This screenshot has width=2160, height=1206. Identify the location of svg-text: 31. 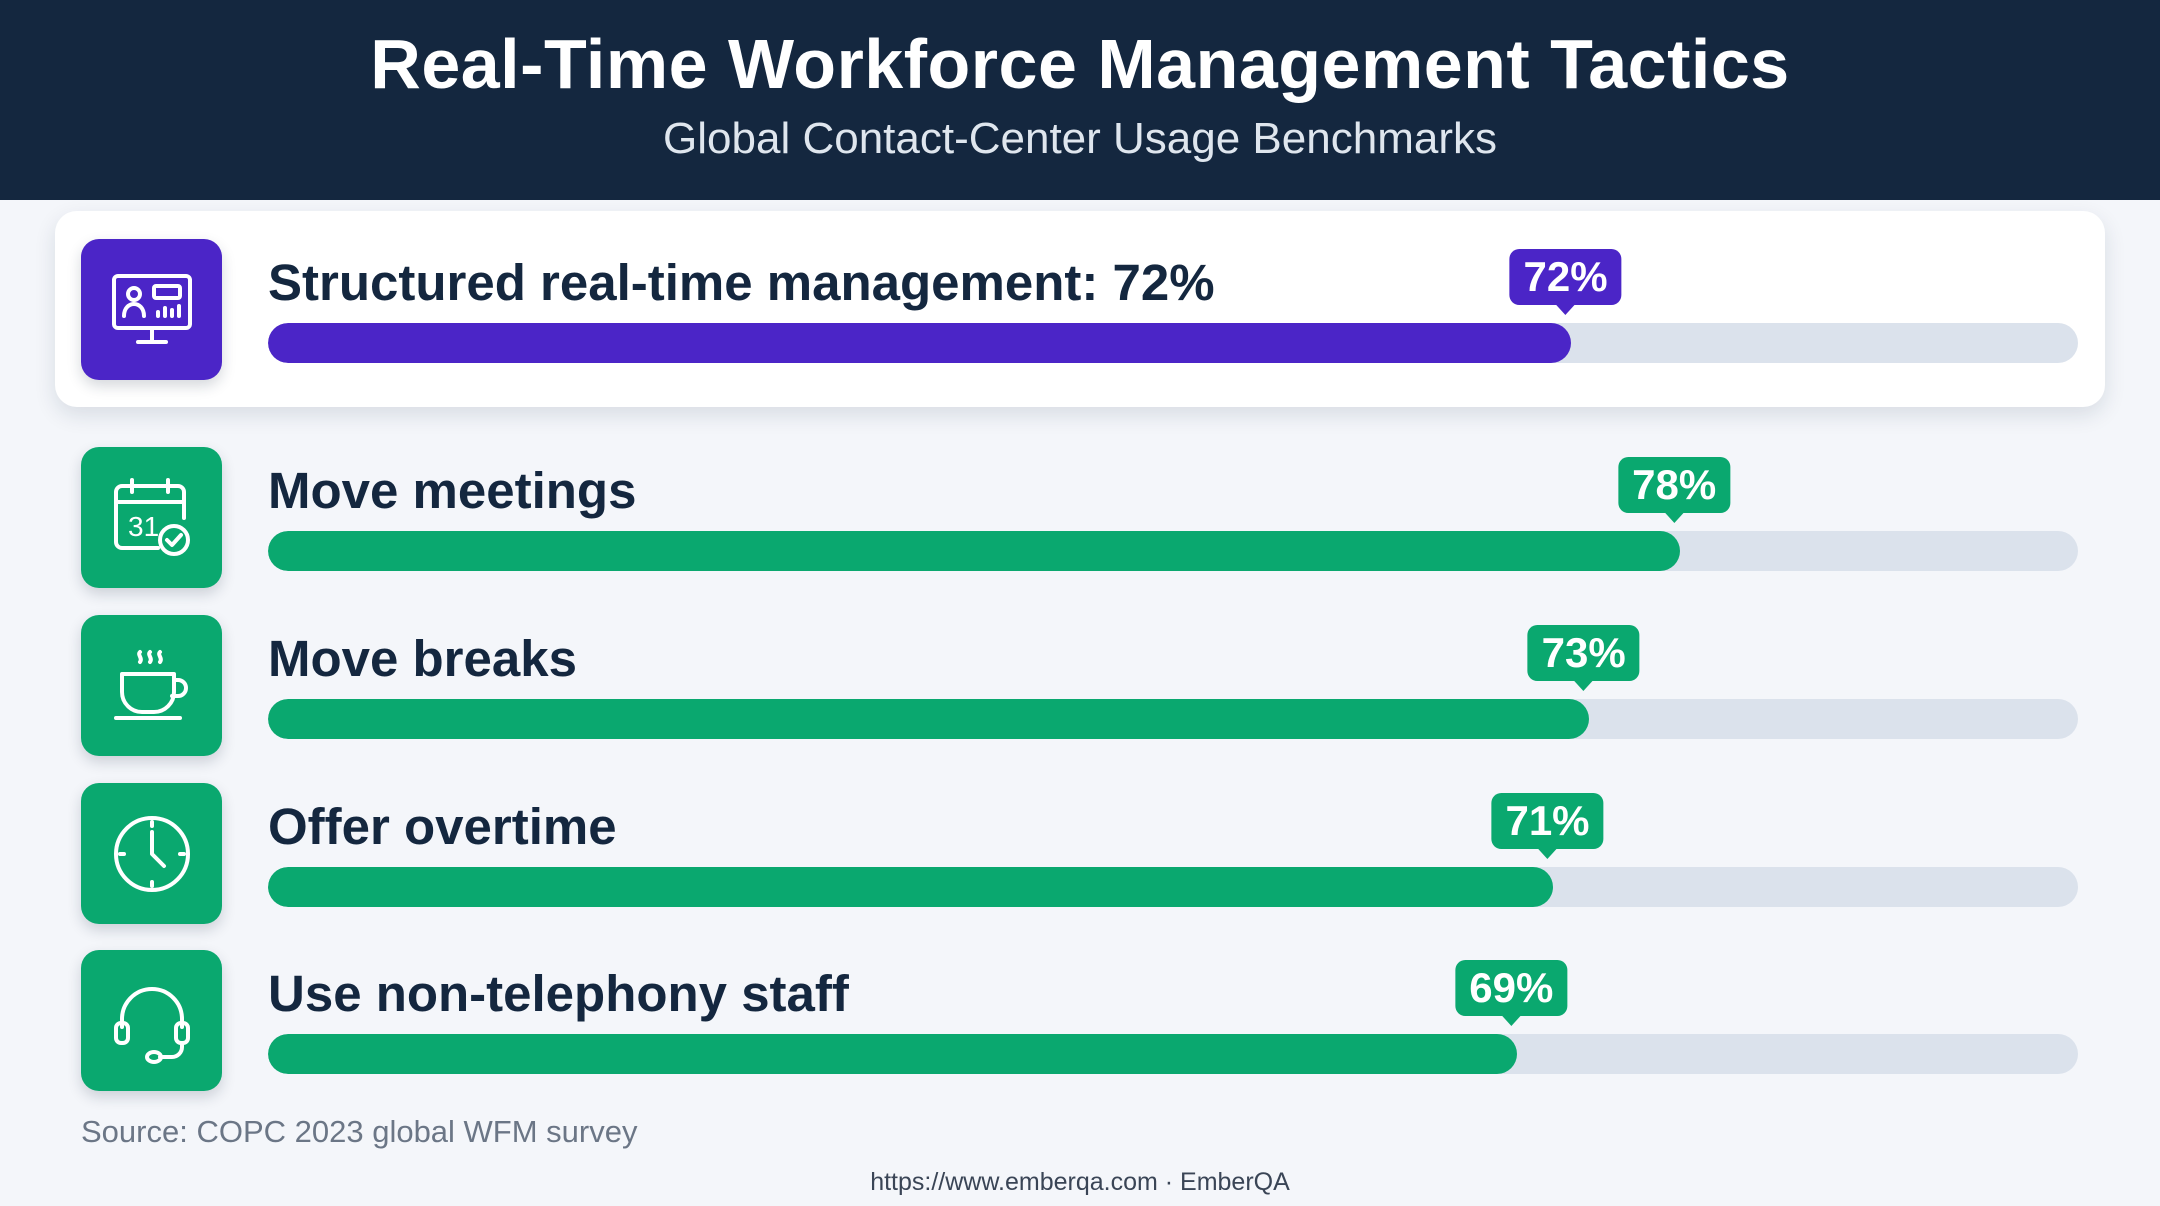
(143, 526).